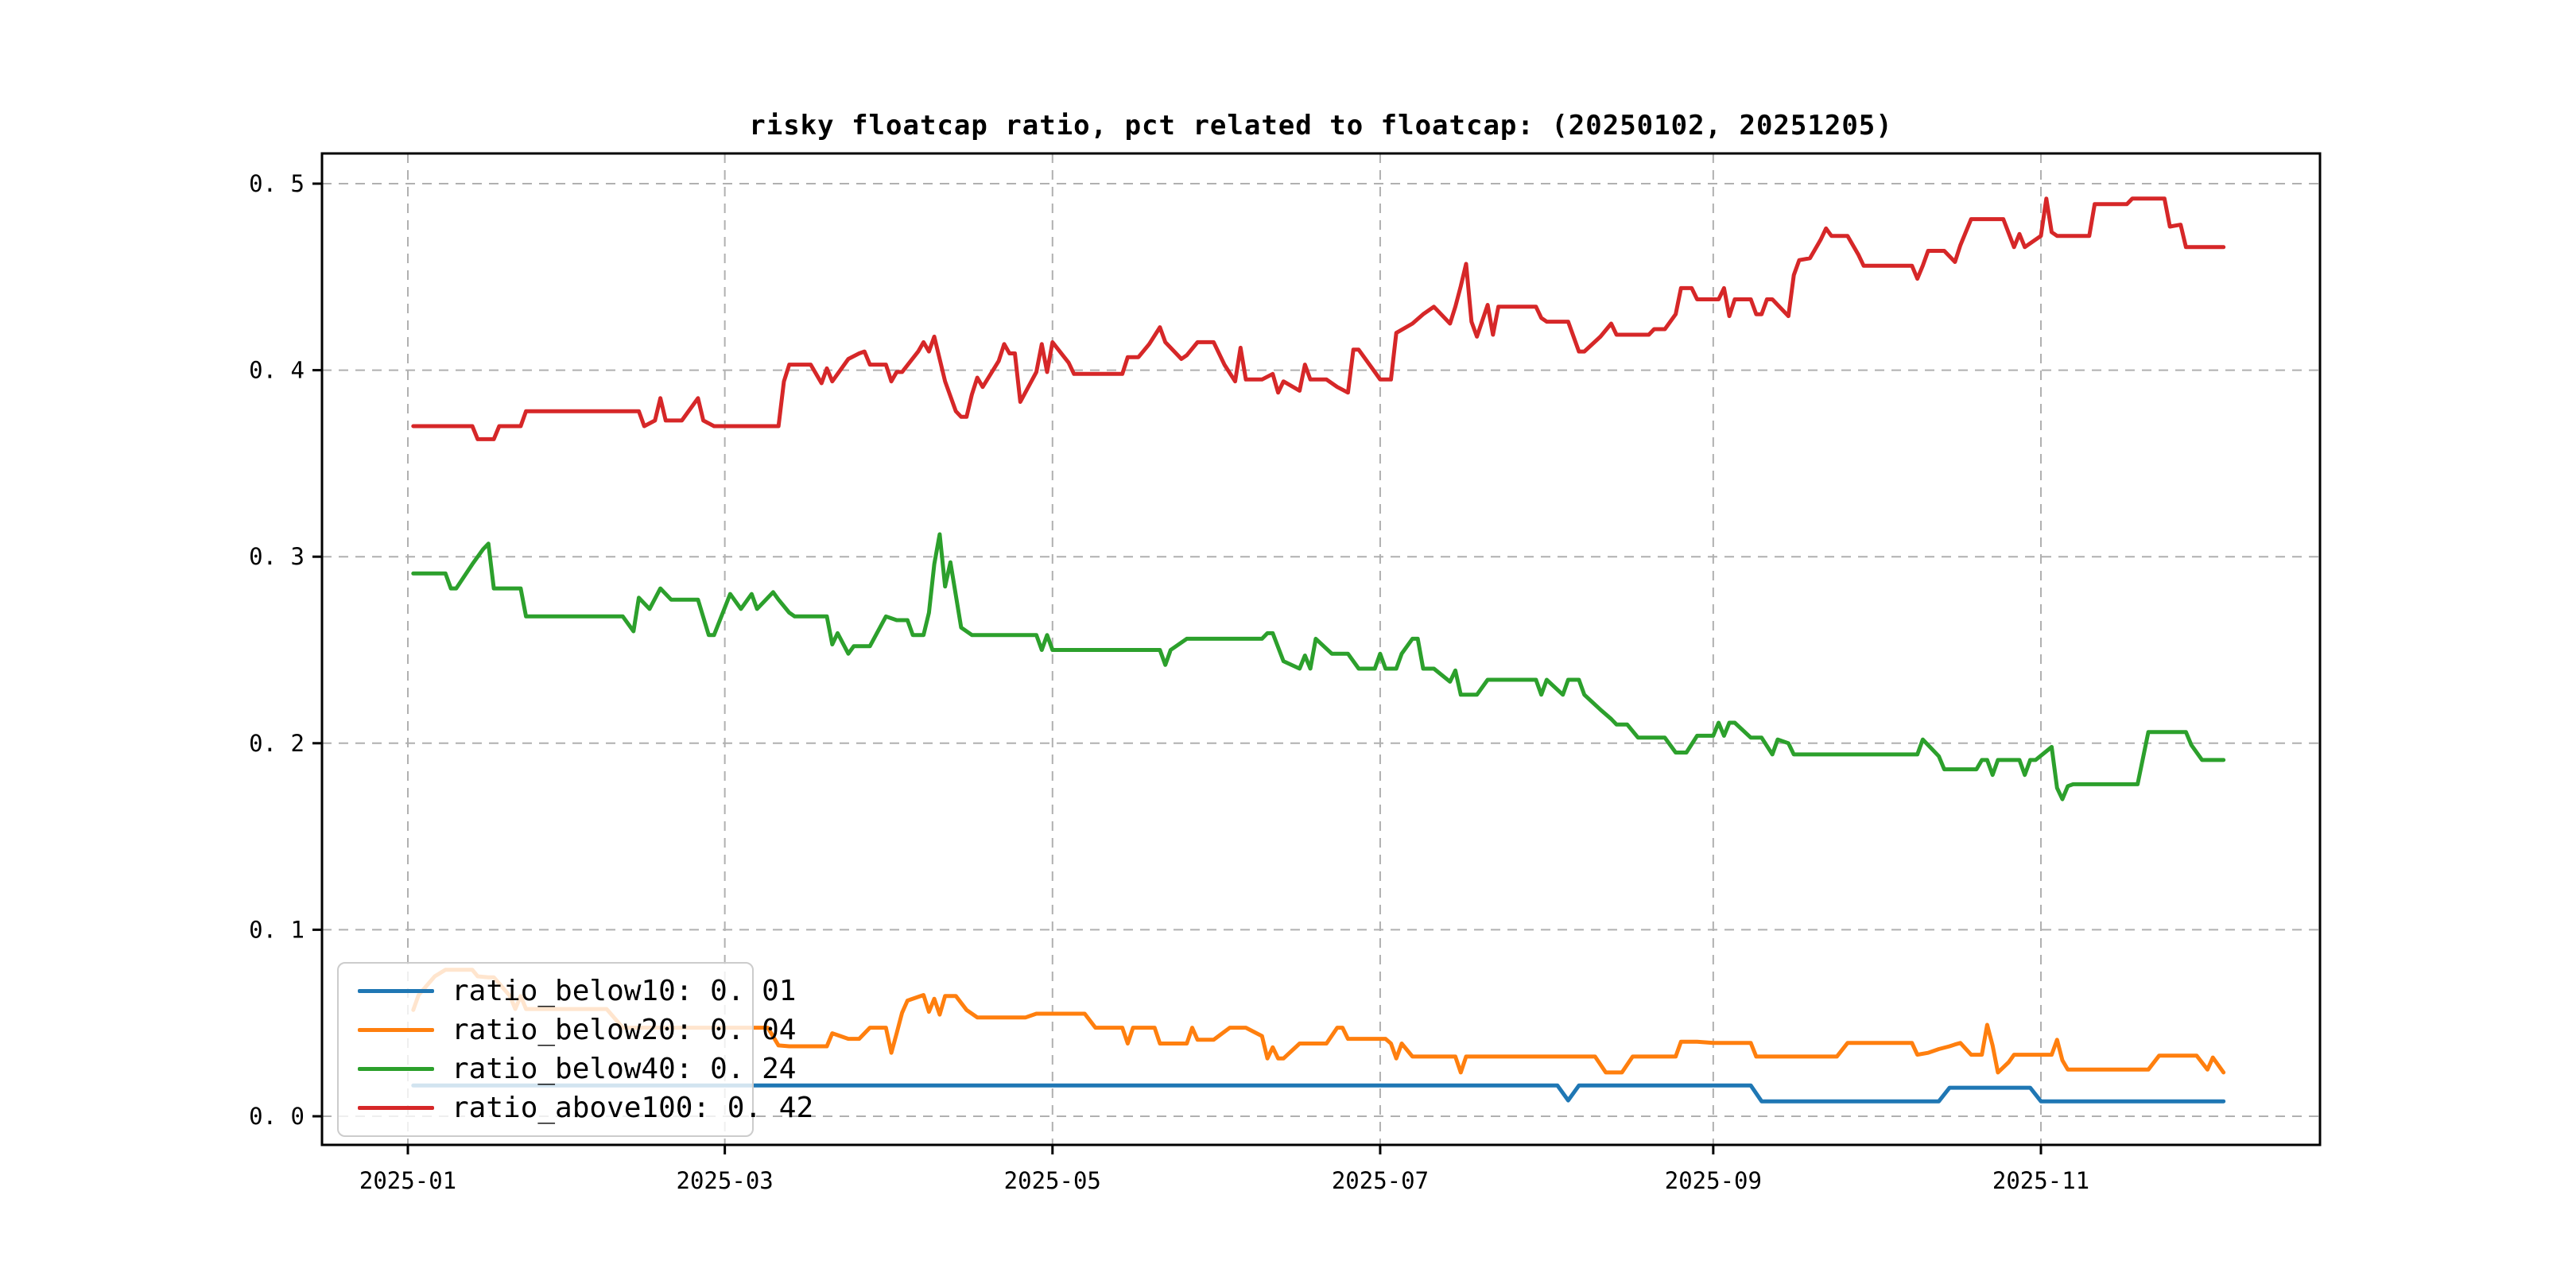 The width and height of the screenshot is (2576, 1288). What do you see at coordinates (396, 1030) in the screenshot?
I see `legend-swatch-orange` at bounding box center [396, 1030].